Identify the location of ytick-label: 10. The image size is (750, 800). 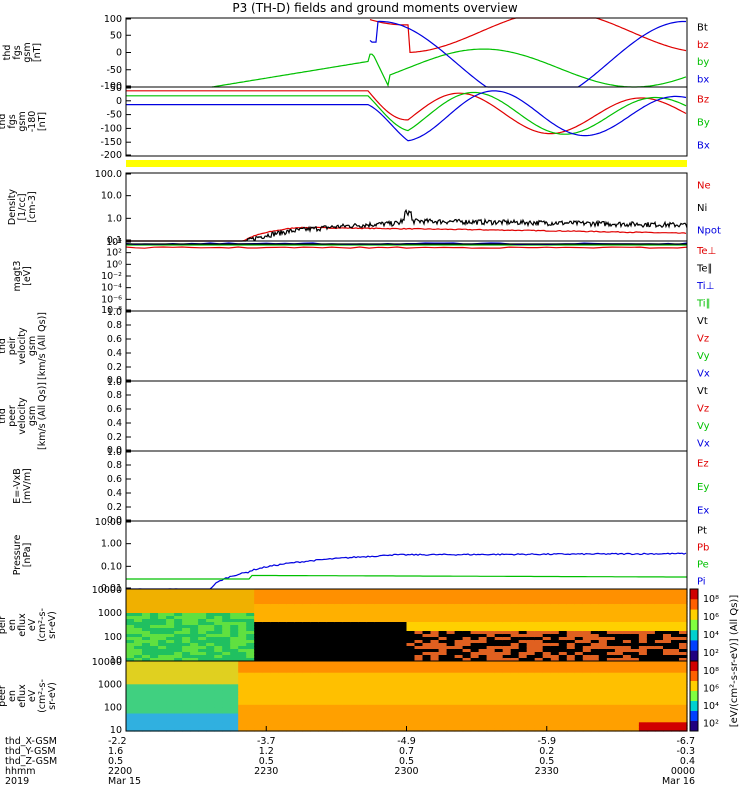
(116, 660).